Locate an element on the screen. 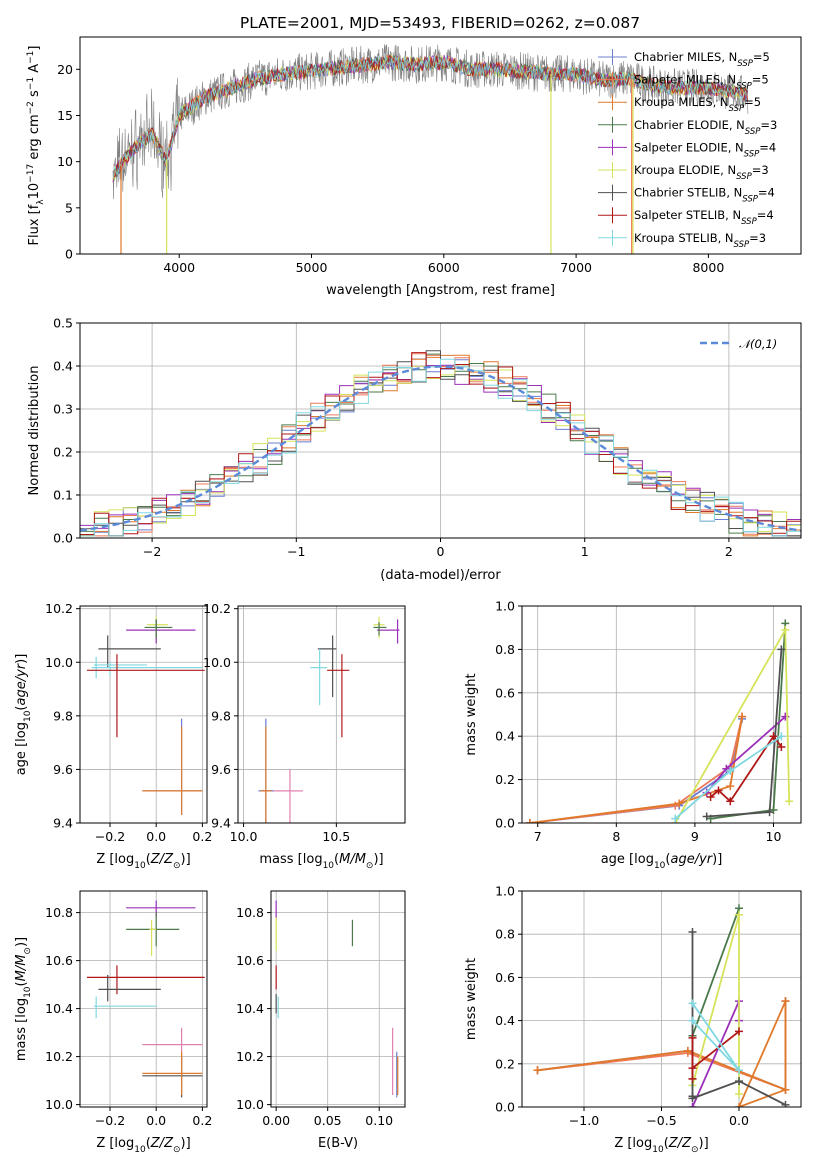 The image size is (819, 1170). x-tick-label: 0.2 is located at coordinates (202, 836).